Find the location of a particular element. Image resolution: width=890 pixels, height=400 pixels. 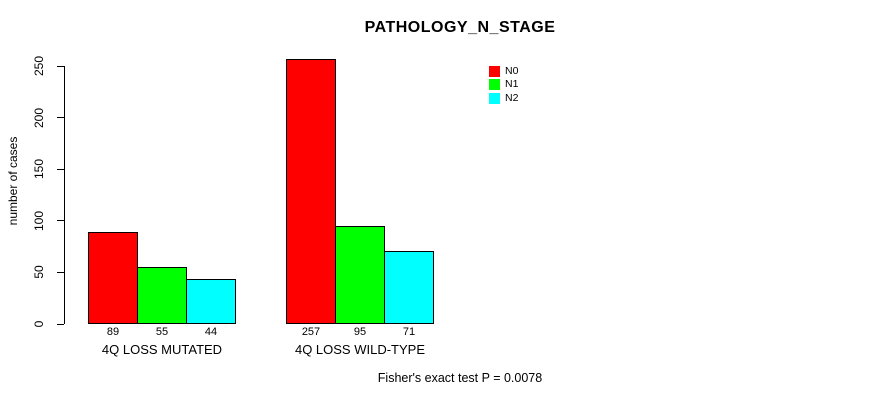

legend-item-label: N1 is located at coordinates (512, 84).